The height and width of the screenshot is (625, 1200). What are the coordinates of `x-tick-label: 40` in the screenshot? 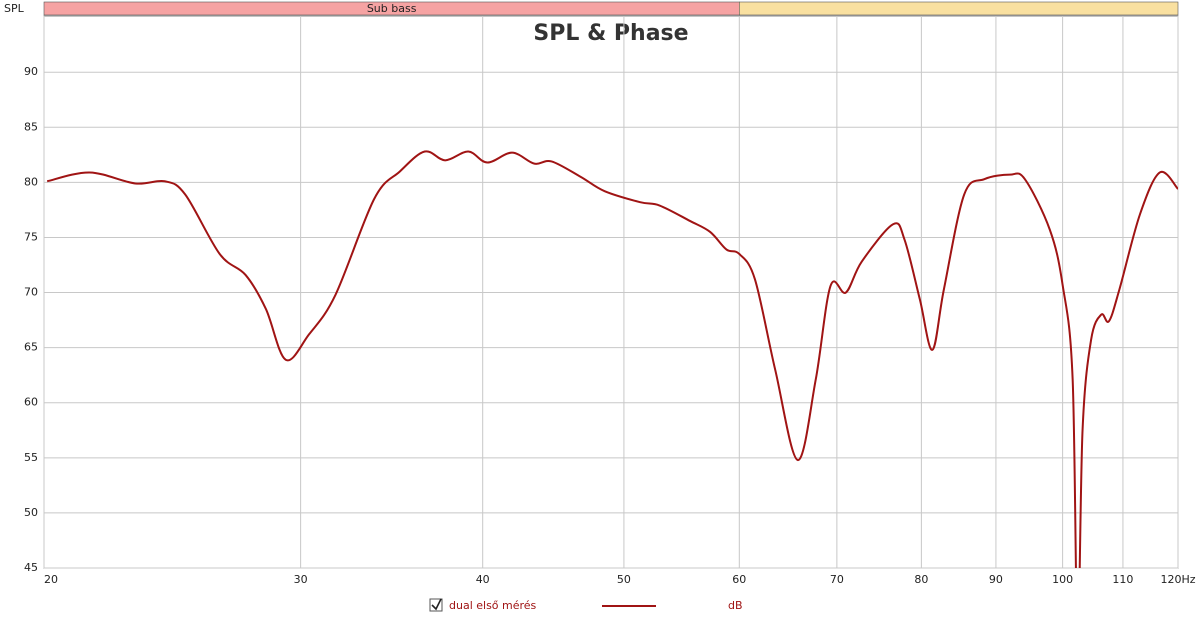 It's located at (483, 579).